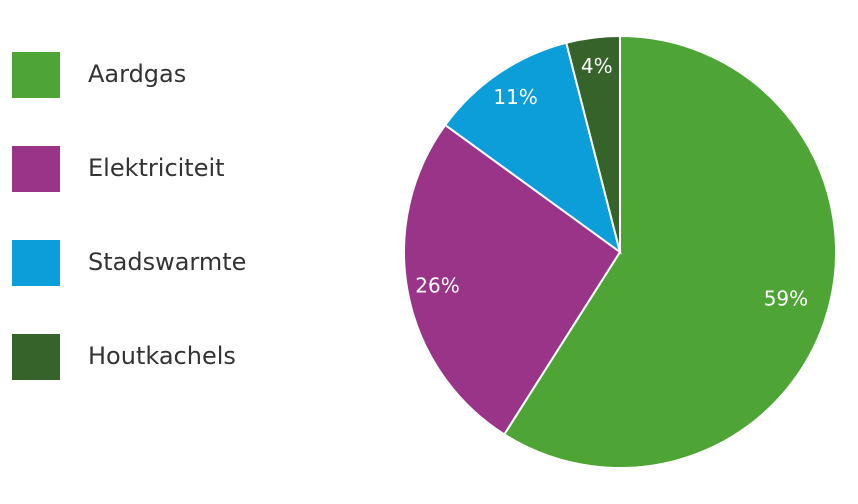  Describe the element at coordinates (162, 356) in the screenshot. I see `legend-label: Houtkachels` at that location.